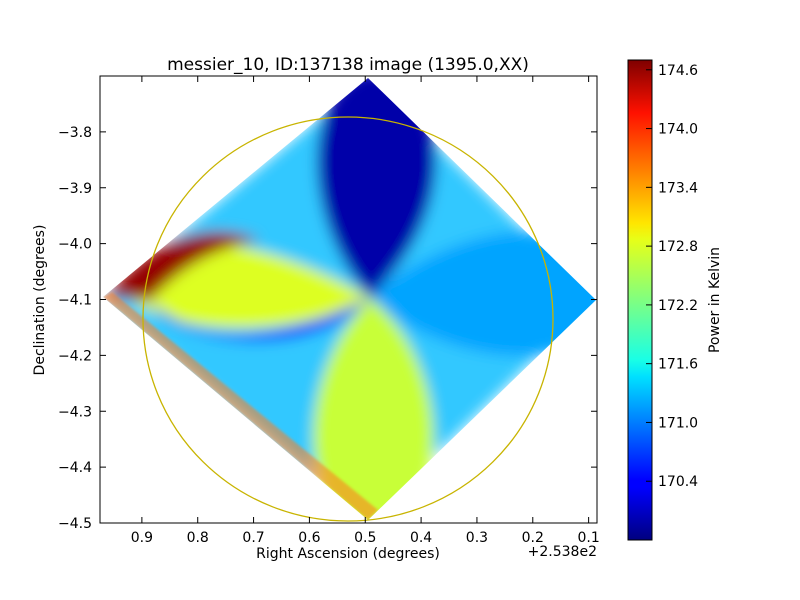  Describe the element at coordinates (678, 130) in the screenshot. I see `colorbar-tick-label: 174.0` at that location.